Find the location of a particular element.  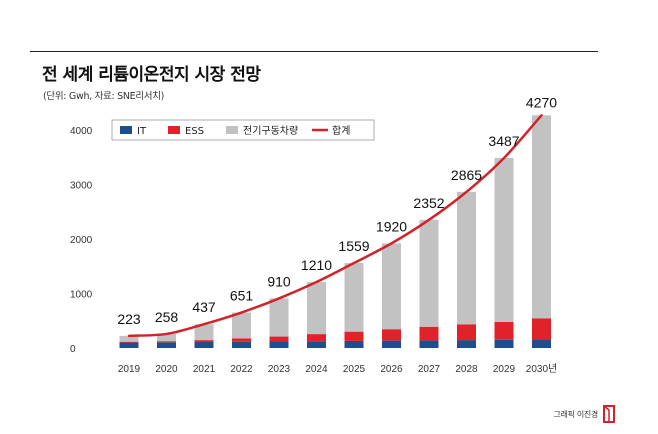

y-tick-label: 1000 is located at coordinates (81, 295).